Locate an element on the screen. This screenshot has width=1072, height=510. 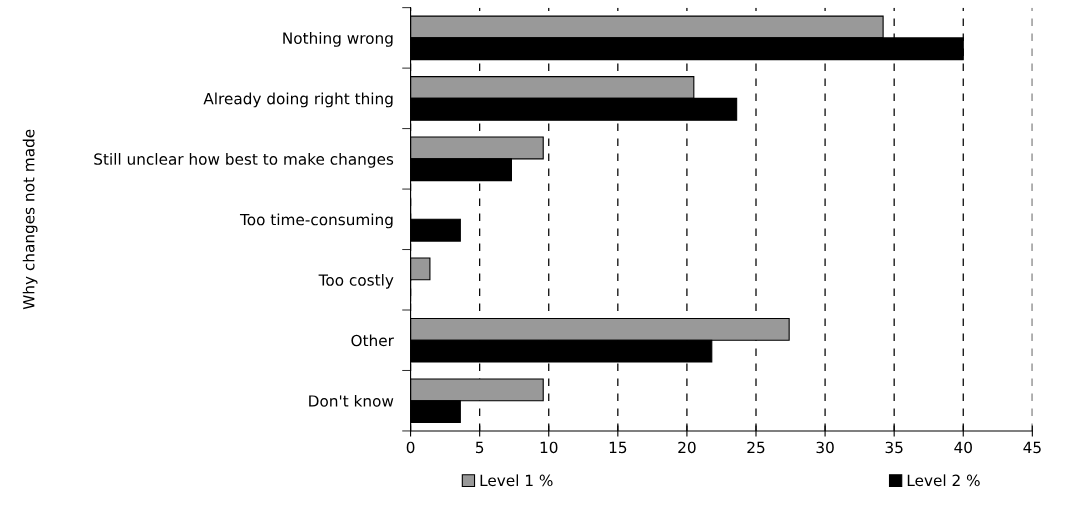
y-tick-label: Already doing right thing is located at coordinates (298, 100).